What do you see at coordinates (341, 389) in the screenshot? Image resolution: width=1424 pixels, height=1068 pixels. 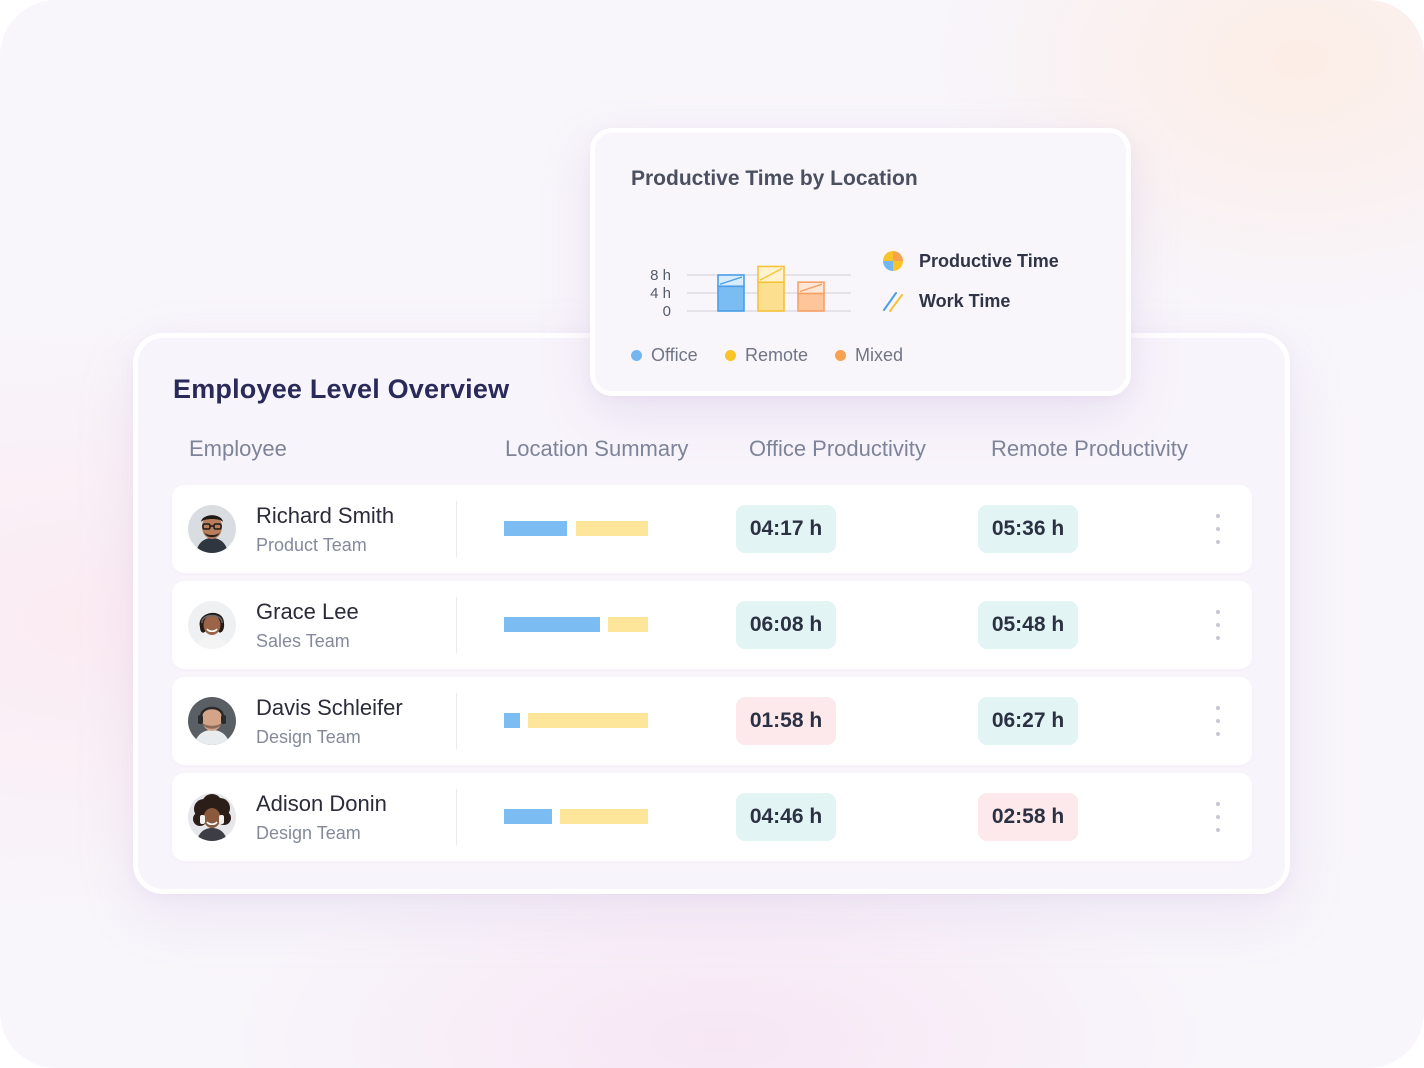 I see `overview-title: Employee Level Overview` at bounding box center [341, 389].